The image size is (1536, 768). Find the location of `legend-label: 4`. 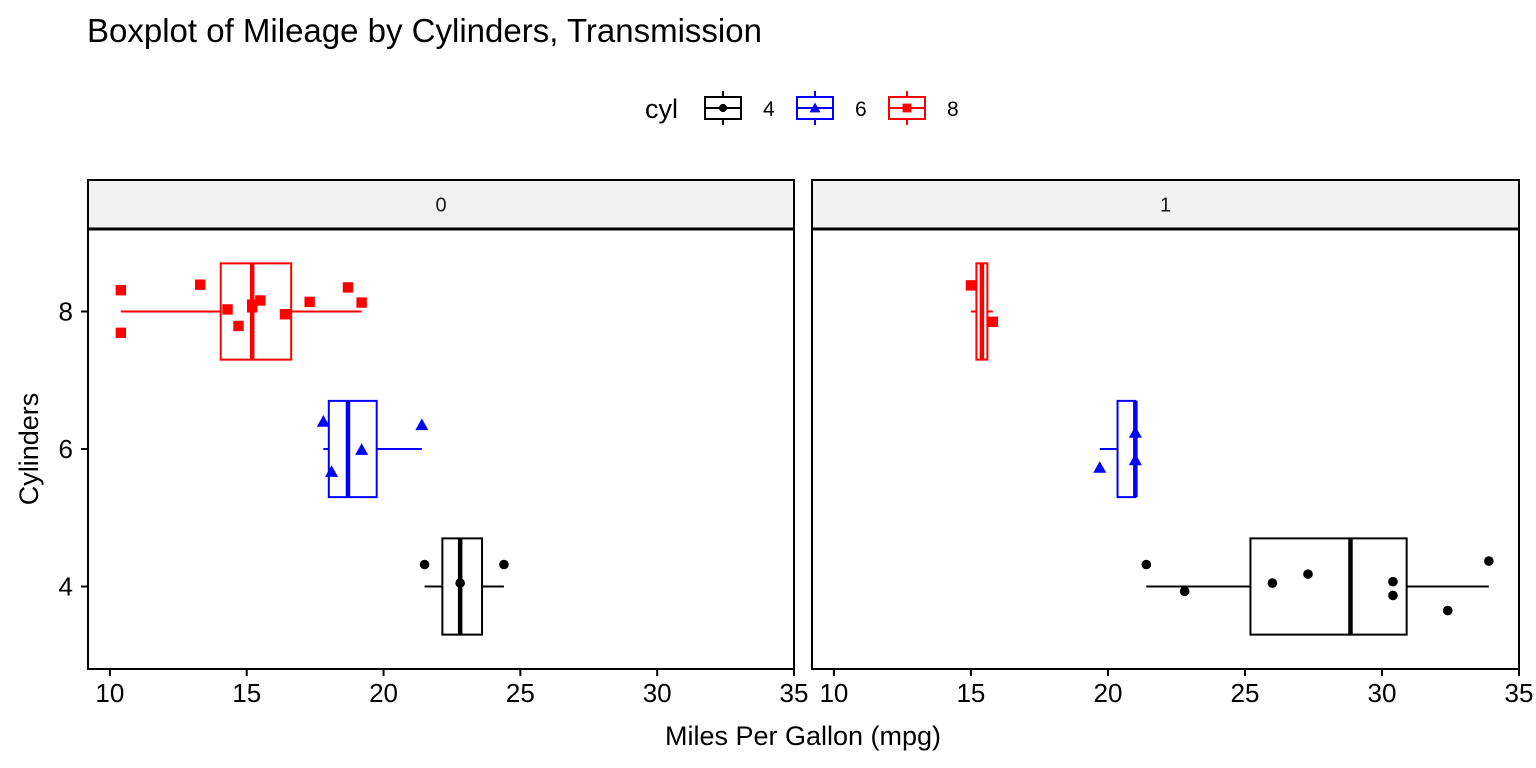

legend-label: 4 is located at coordinates (769, 109).